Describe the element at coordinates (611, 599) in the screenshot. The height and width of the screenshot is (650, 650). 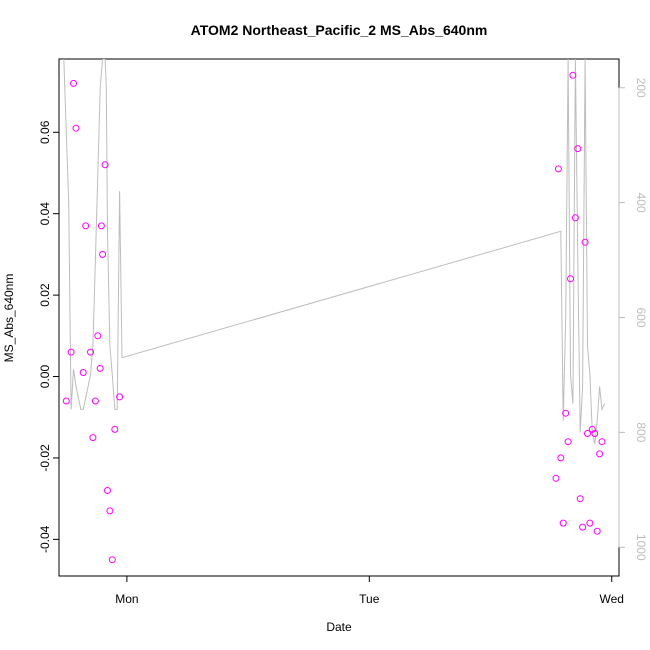
I see `x-tick-label: Wed` at that location.